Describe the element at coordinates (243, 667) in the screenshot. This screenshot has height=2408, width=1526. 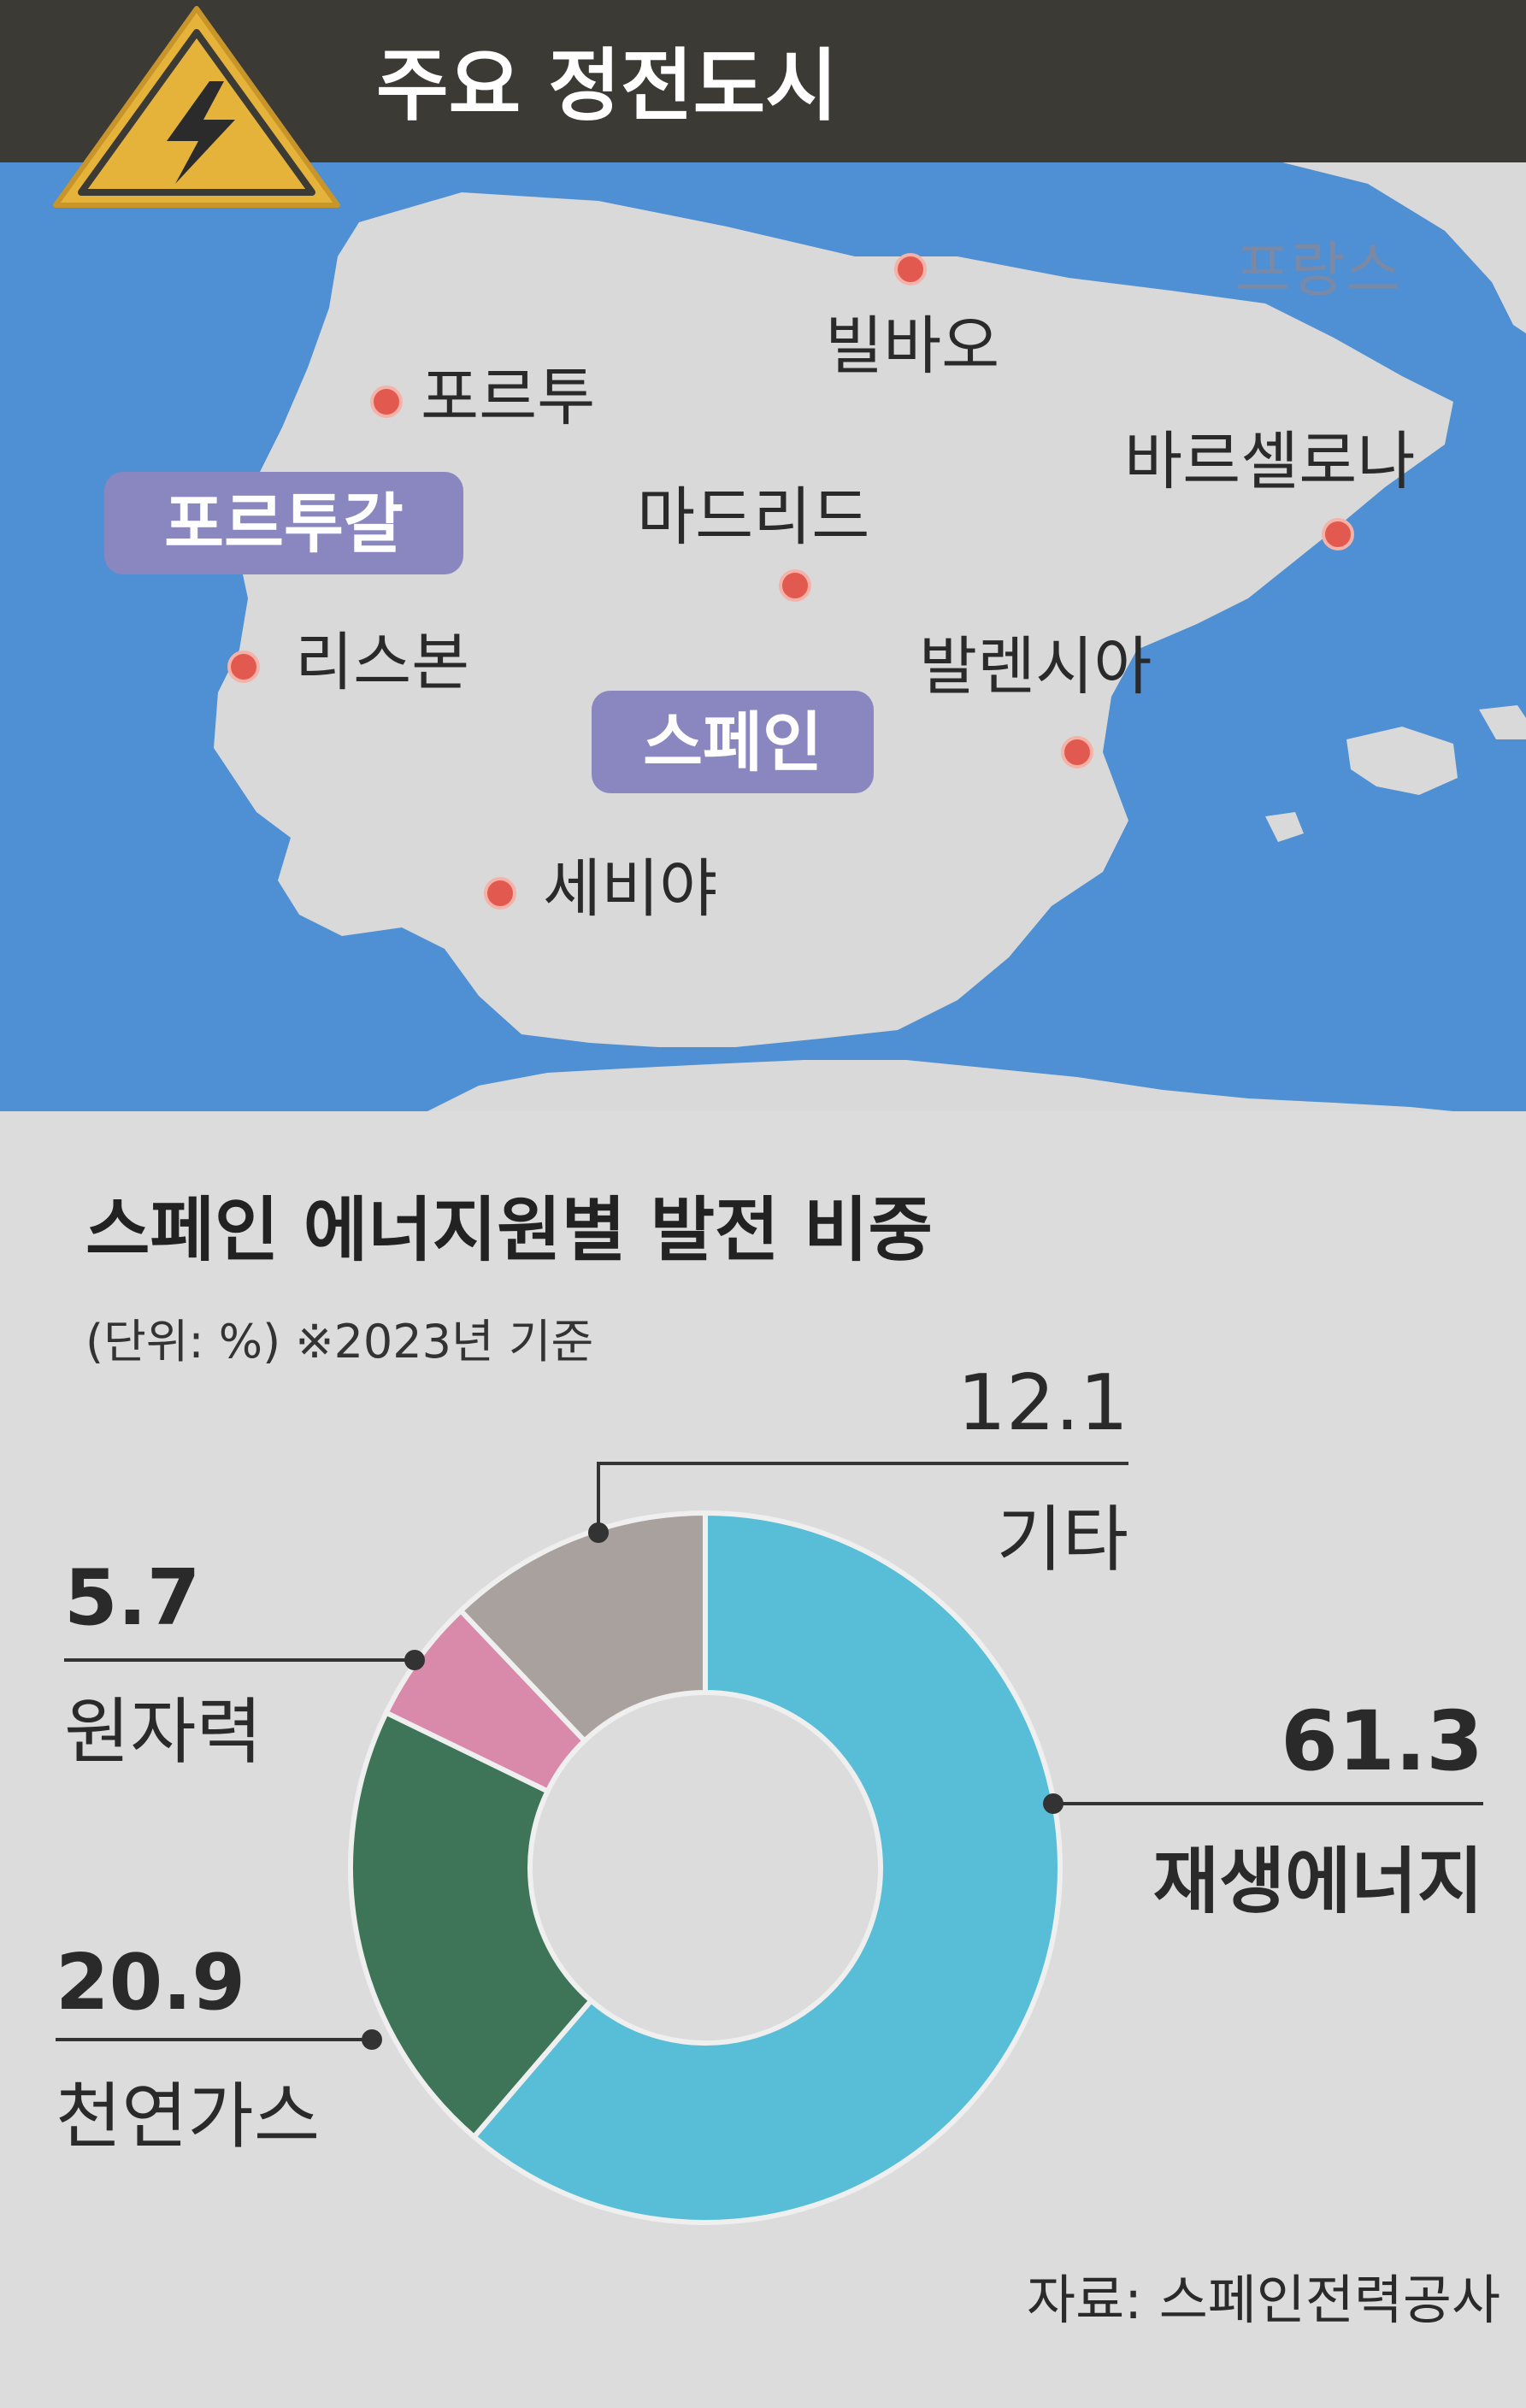
I see `city-dot-lisbon` at that location.